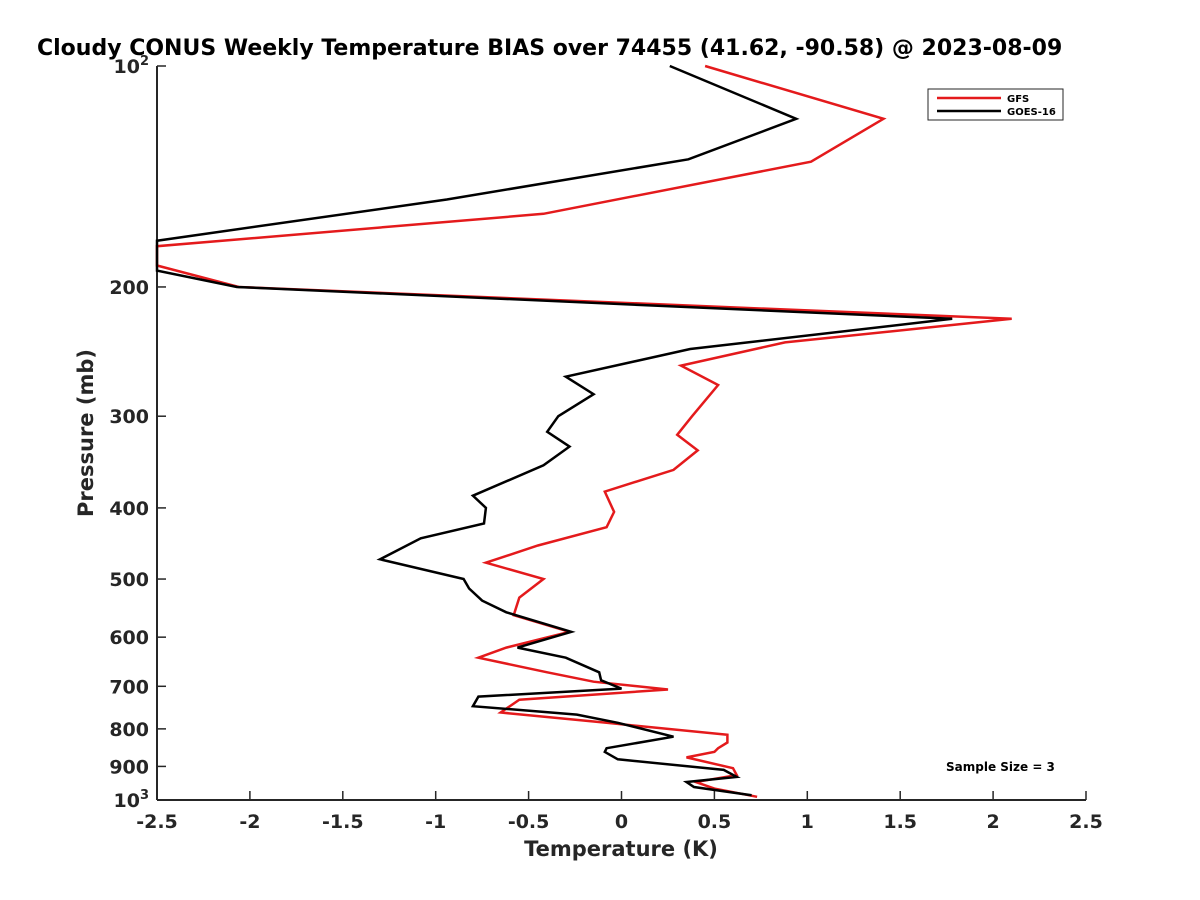 The image size is (1200, 900). I want to click on legend-box, so click(995, 104).